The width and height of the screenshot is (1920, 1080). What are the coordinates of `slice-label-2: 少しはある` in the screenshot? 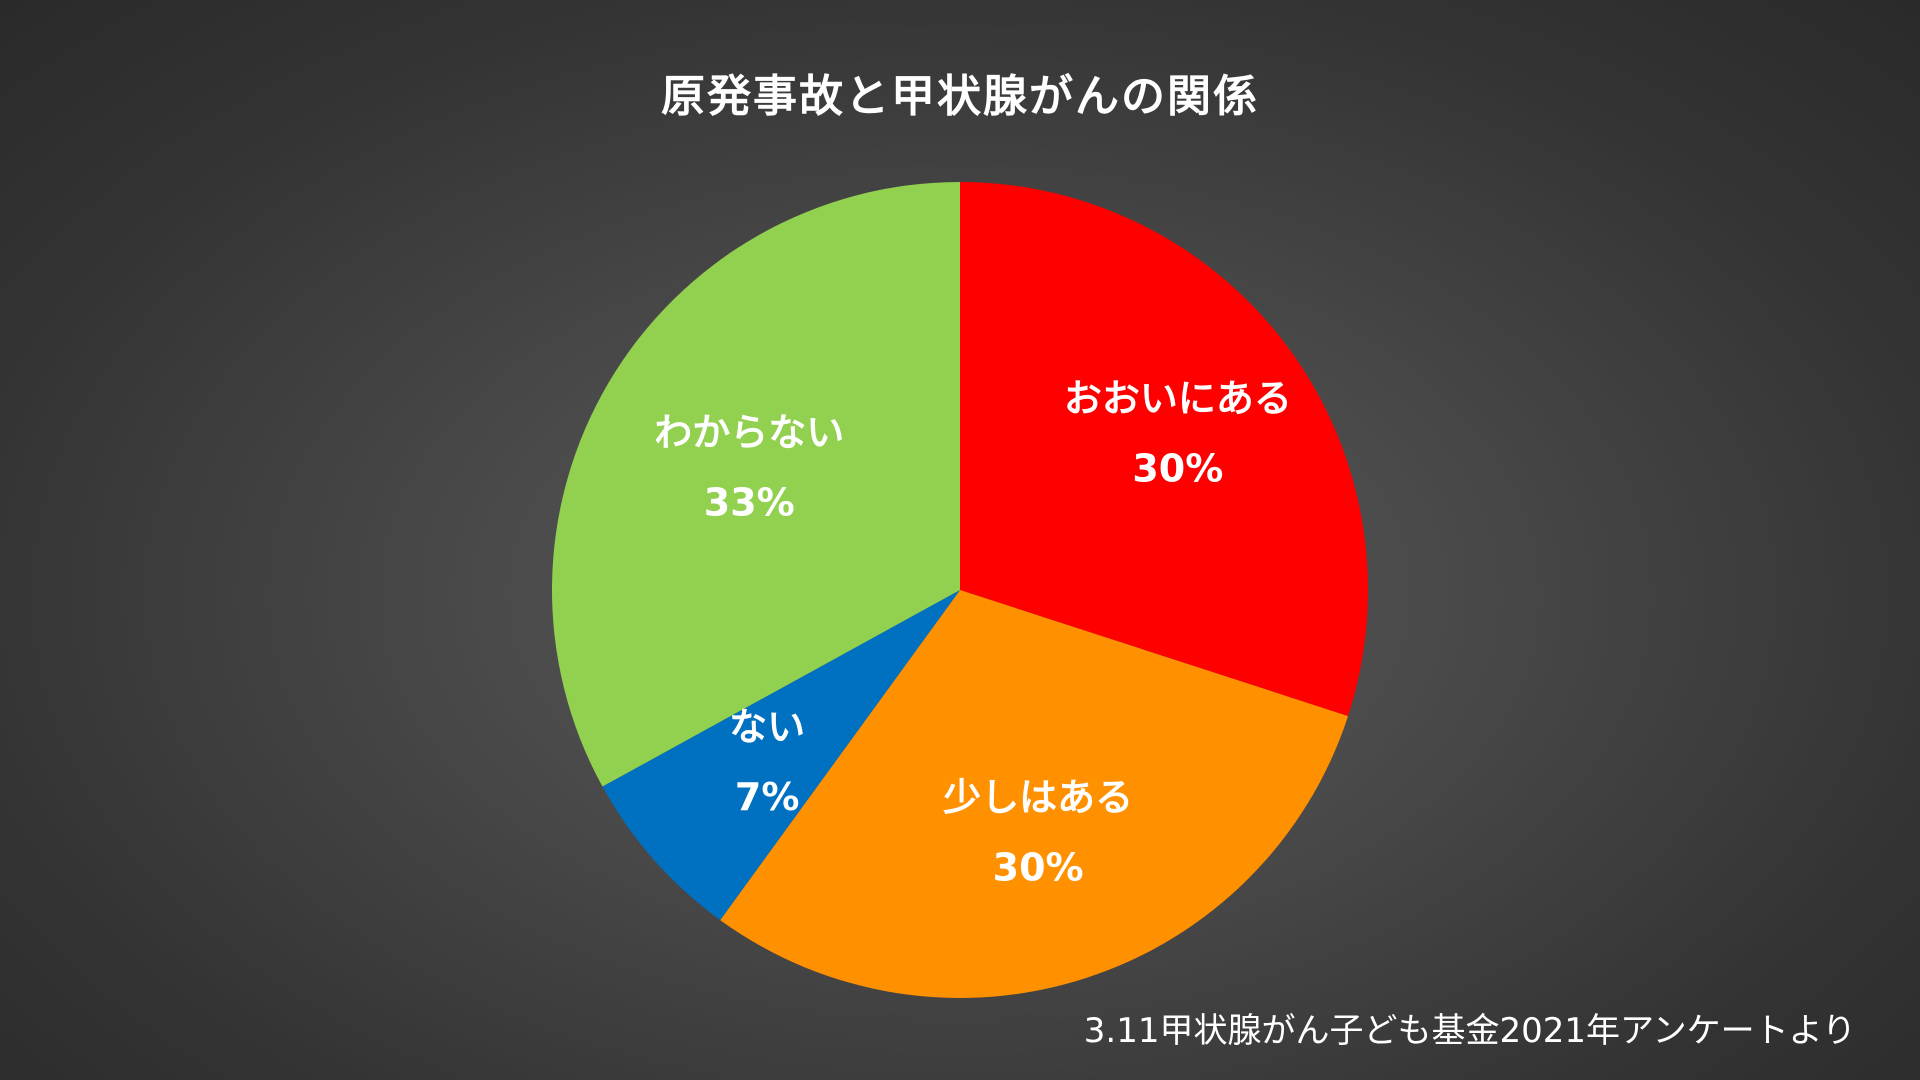 It's located at (1038, 798).